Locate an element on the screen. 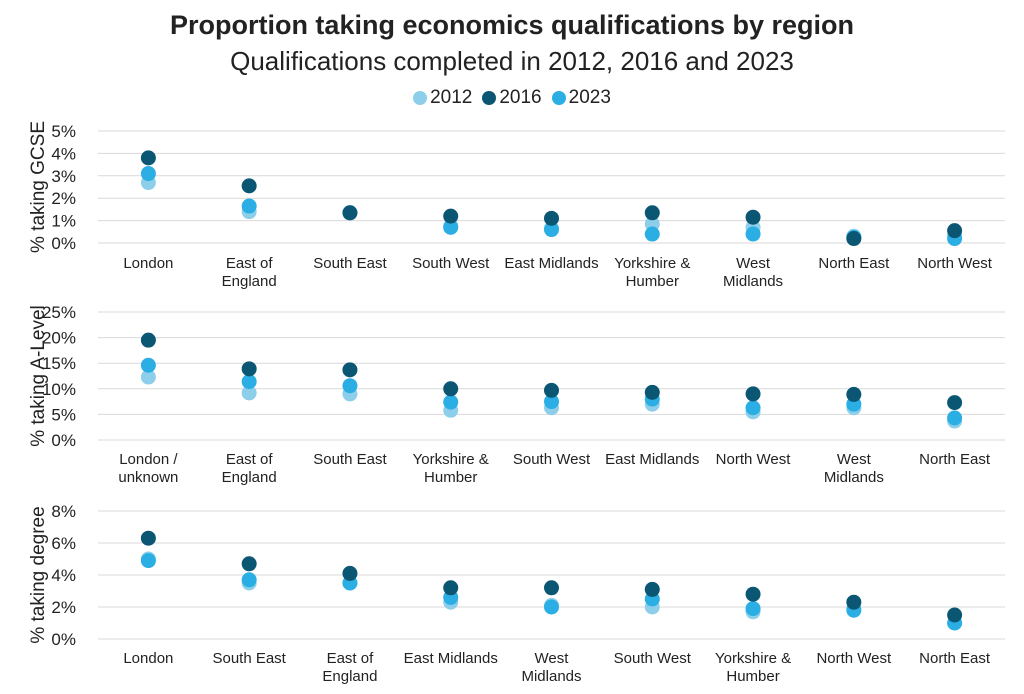  y-axis-label: % taking degree is located at coordinates (38, 574).